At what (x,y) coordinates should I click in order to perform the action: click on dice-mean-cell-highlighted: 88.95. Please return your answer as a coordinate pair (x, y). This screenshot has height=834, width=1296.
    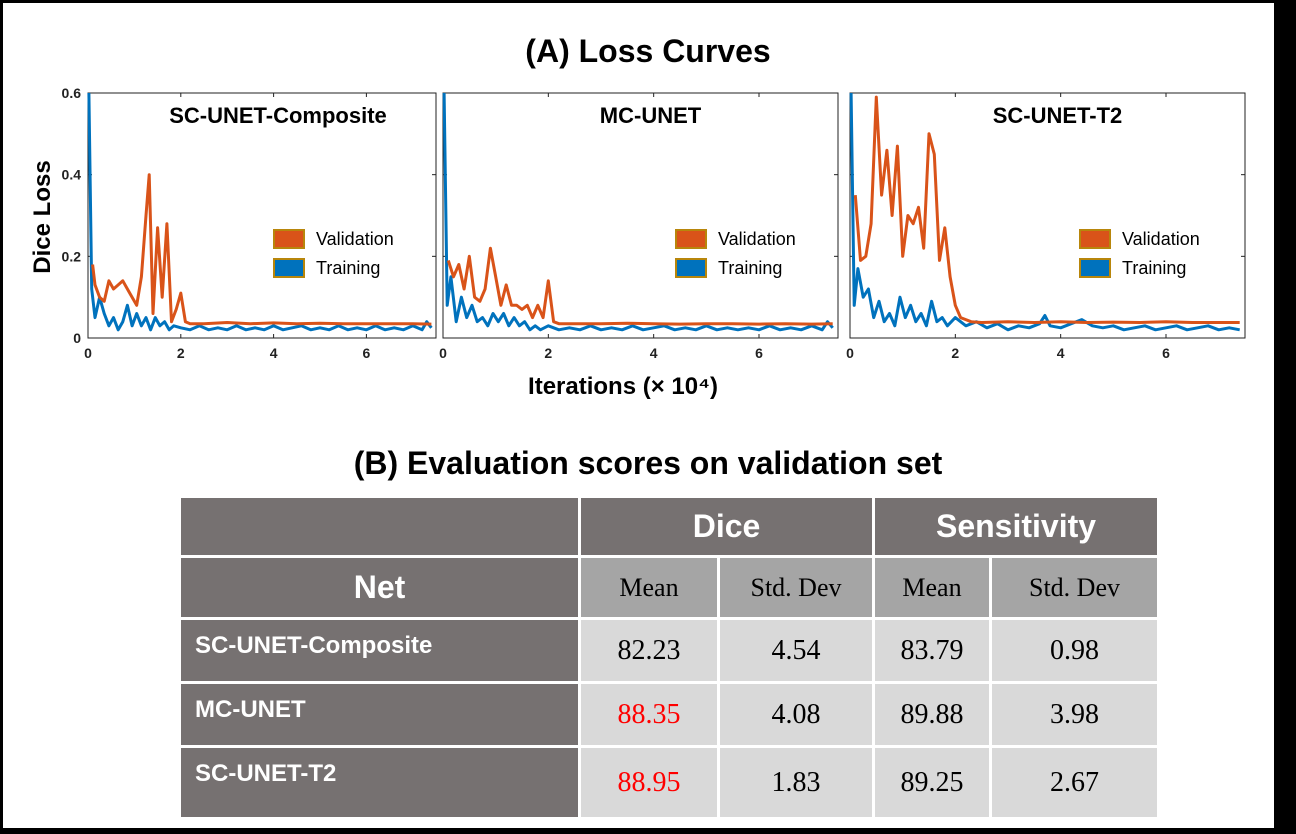
    Looking at the image, I should click on (649, 782).